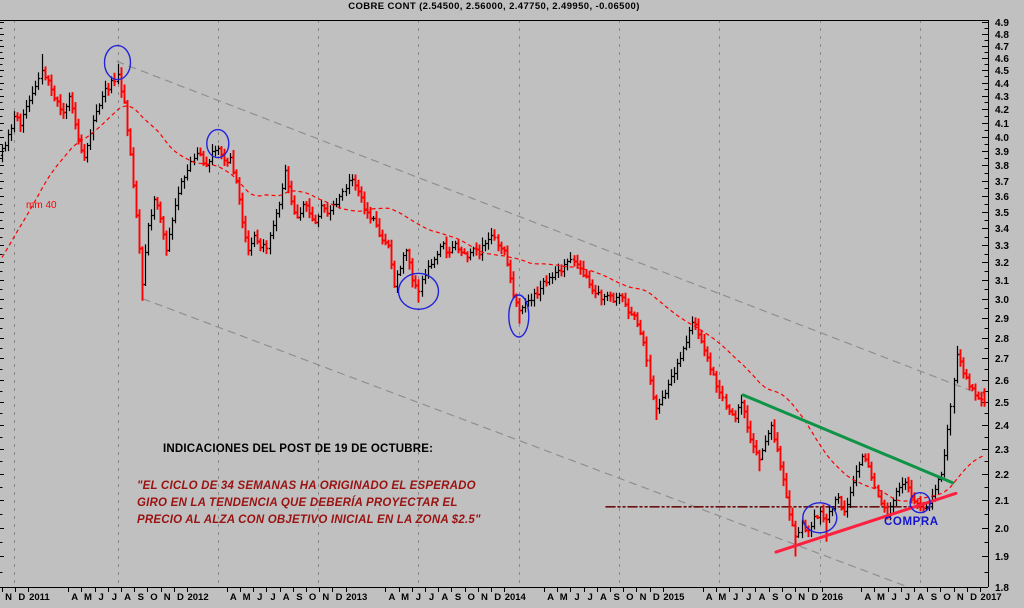 This screenshot has width=1024, height=608. Describe the element at coordinates (516, 597) in the screenshot. I see `year-label: 2014` at that location.